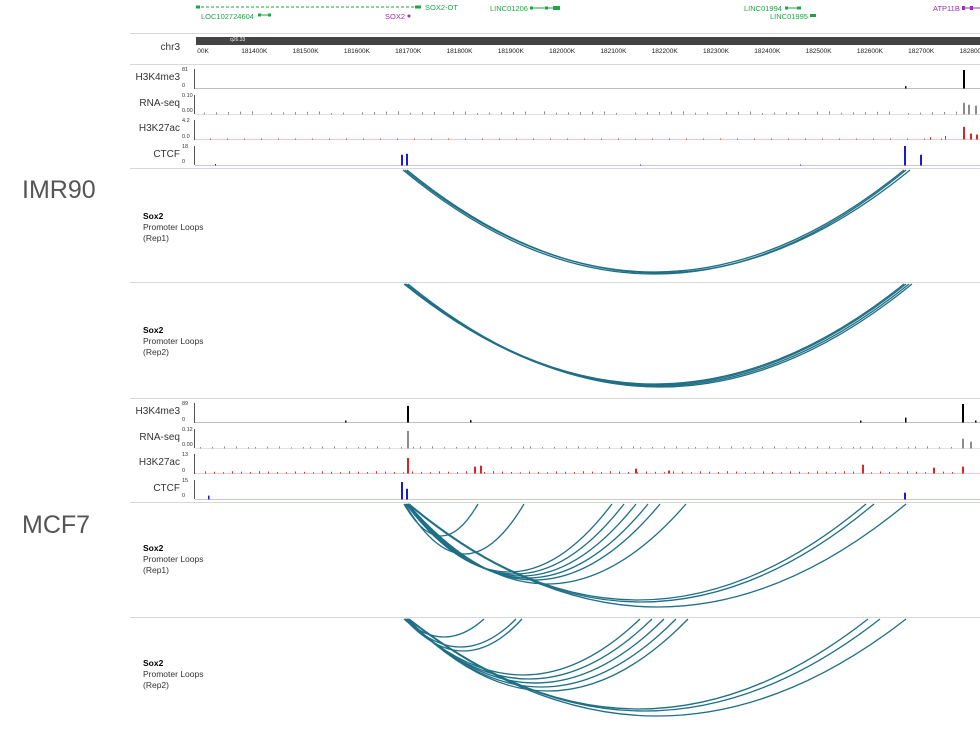 Image resolution: width=980 pixels, height=736 pixels. Describe the element at coordinates (156, 570) in the screenshot. I see `loop-line2: (Rep1)` at that location.